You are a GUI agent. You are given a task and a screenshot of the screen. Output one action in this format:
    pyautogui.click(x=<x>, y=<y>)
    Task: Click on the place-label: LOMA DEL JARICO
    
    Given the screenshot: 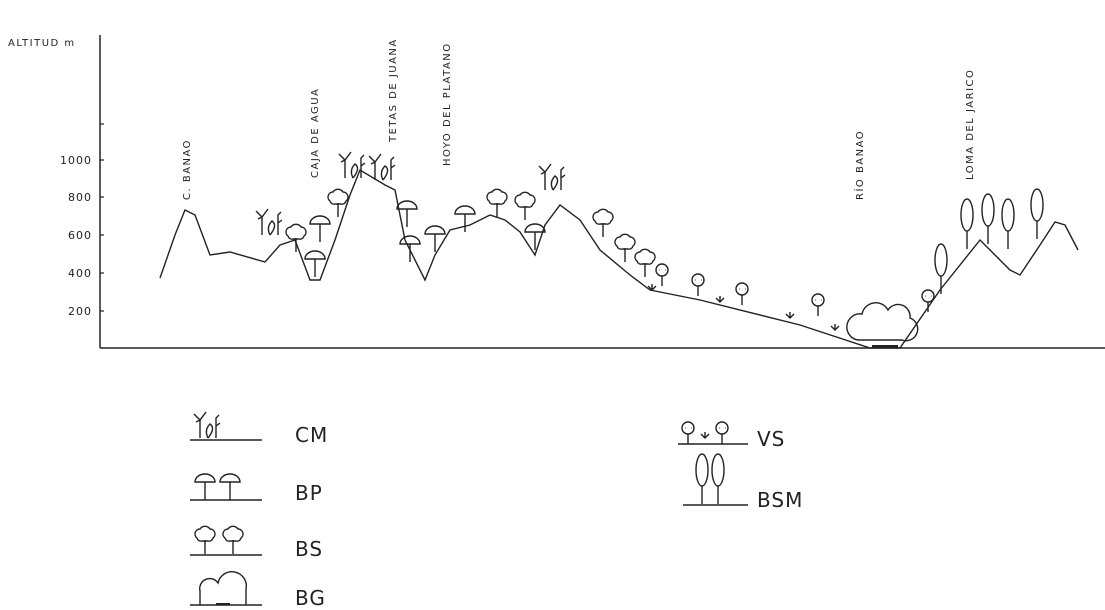 What is the action you would take?
    pyautogui.click(x=970, y=124)
    